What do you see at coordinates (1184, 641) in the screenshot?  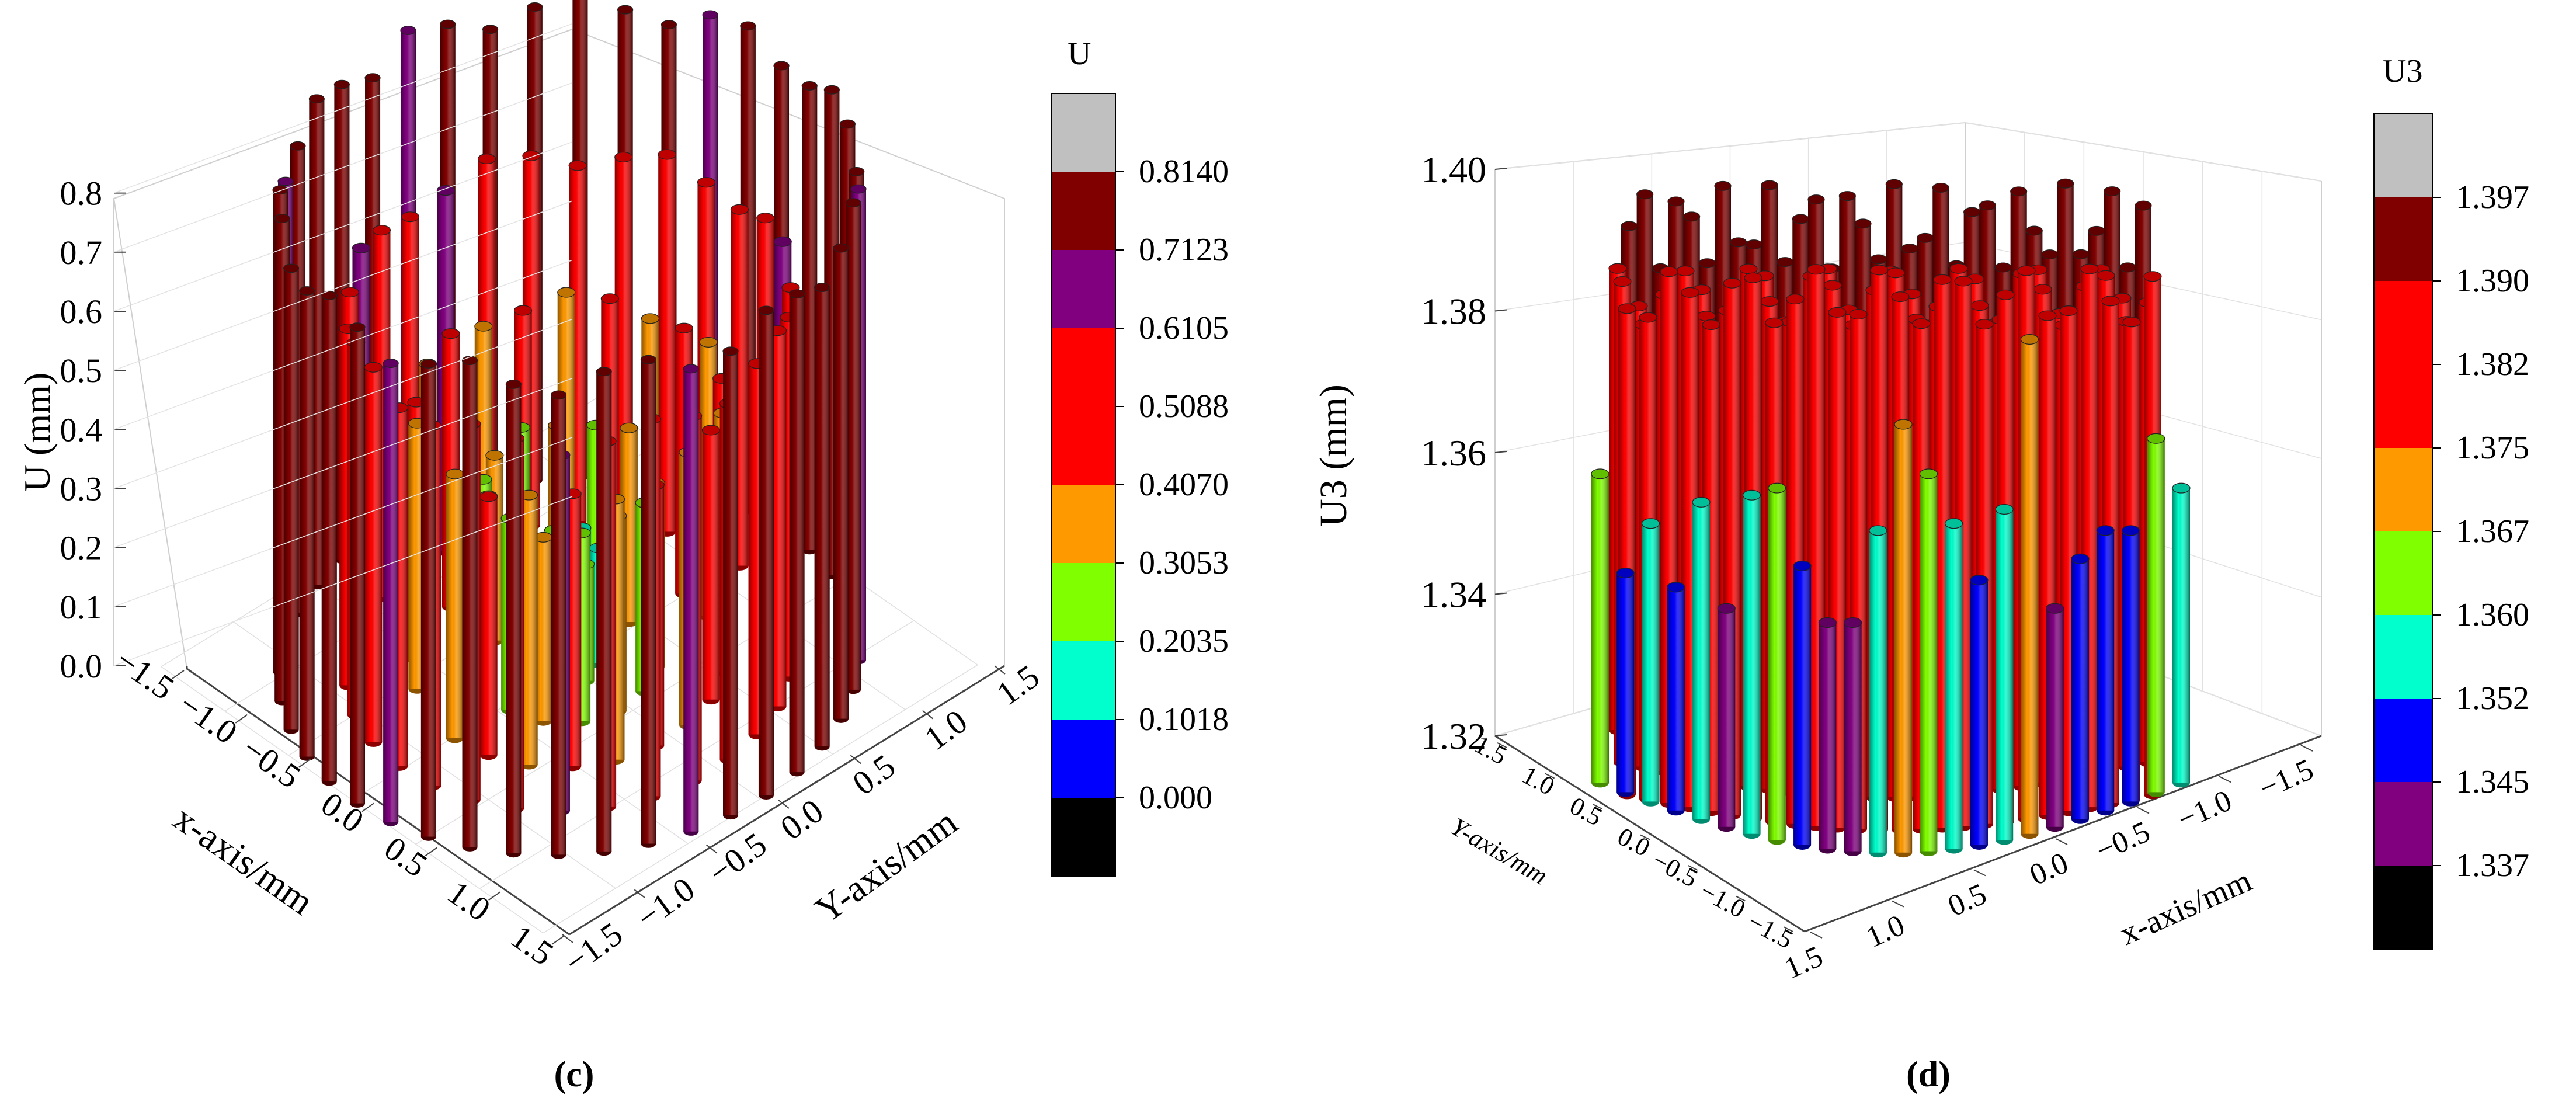 I see `colorbar-label: 0.2035` at bounding box center [1184, 641].